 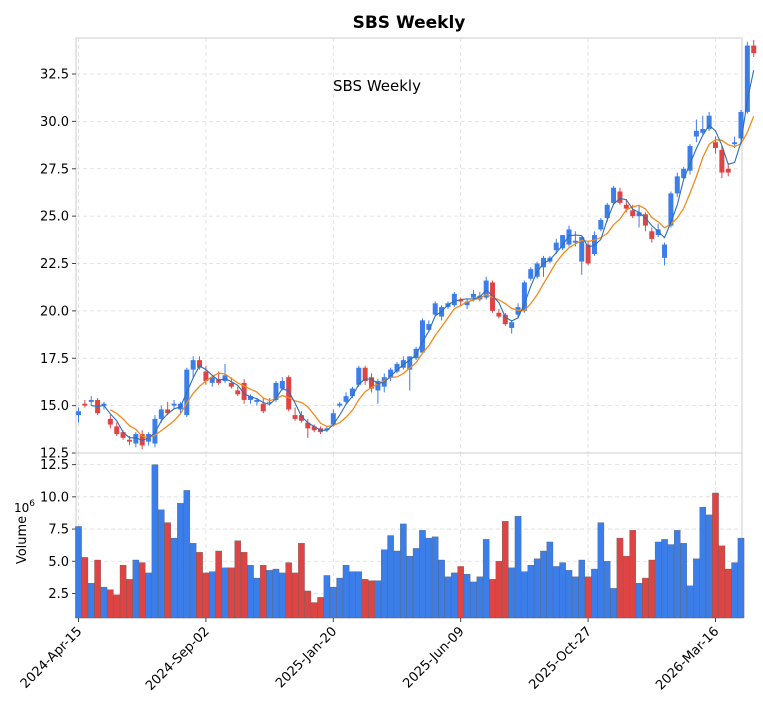 What do you see at coordinates (54, 75) in the screenshot?
I see `price-y-tick-label: 32.5` at bounding box center [54, 75].